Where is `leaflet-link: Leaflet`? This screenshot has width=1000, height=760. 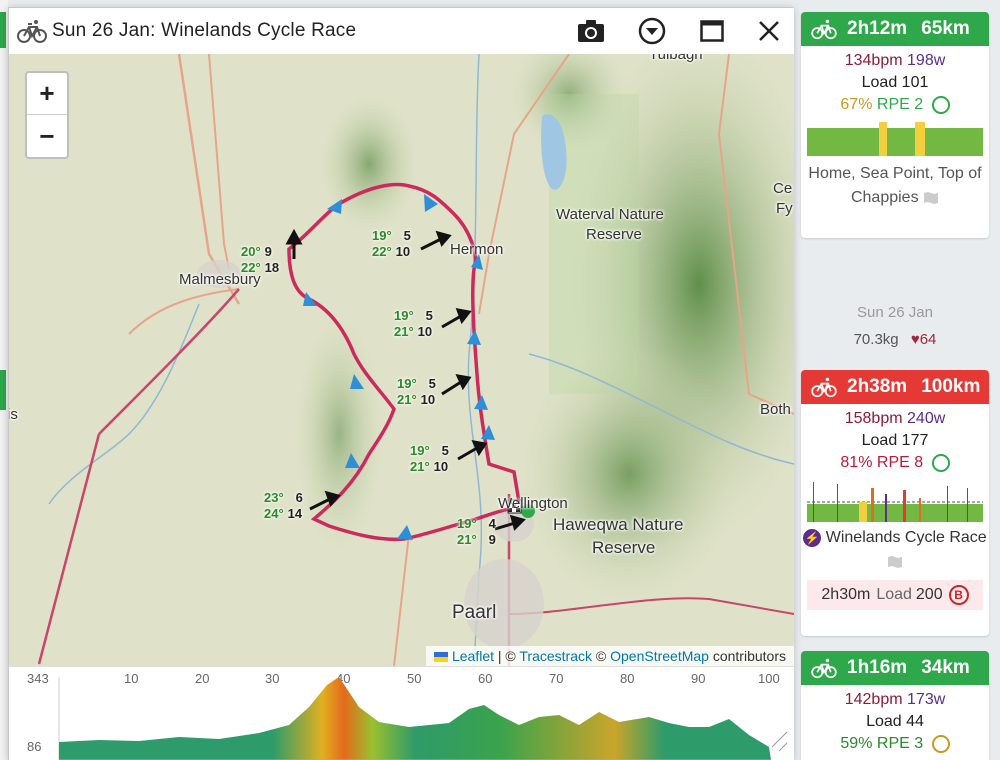 leaflet-link: Leaflet is located at coordinates (473, 656).